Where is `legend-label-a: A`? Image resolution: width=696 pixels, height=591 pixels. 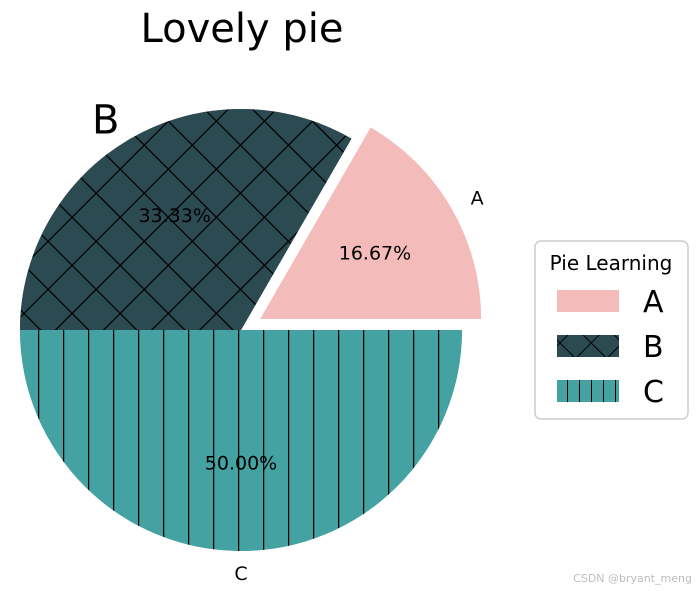 legend-label-a: A is located at coordinates (653, 302).